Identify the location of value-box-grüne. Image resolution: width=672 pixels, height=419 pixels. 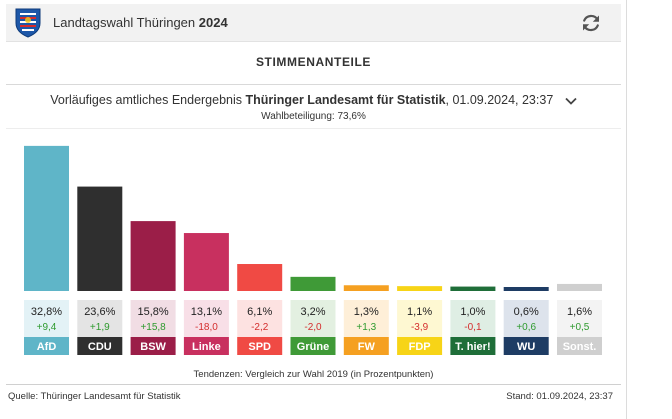
(313, 318).